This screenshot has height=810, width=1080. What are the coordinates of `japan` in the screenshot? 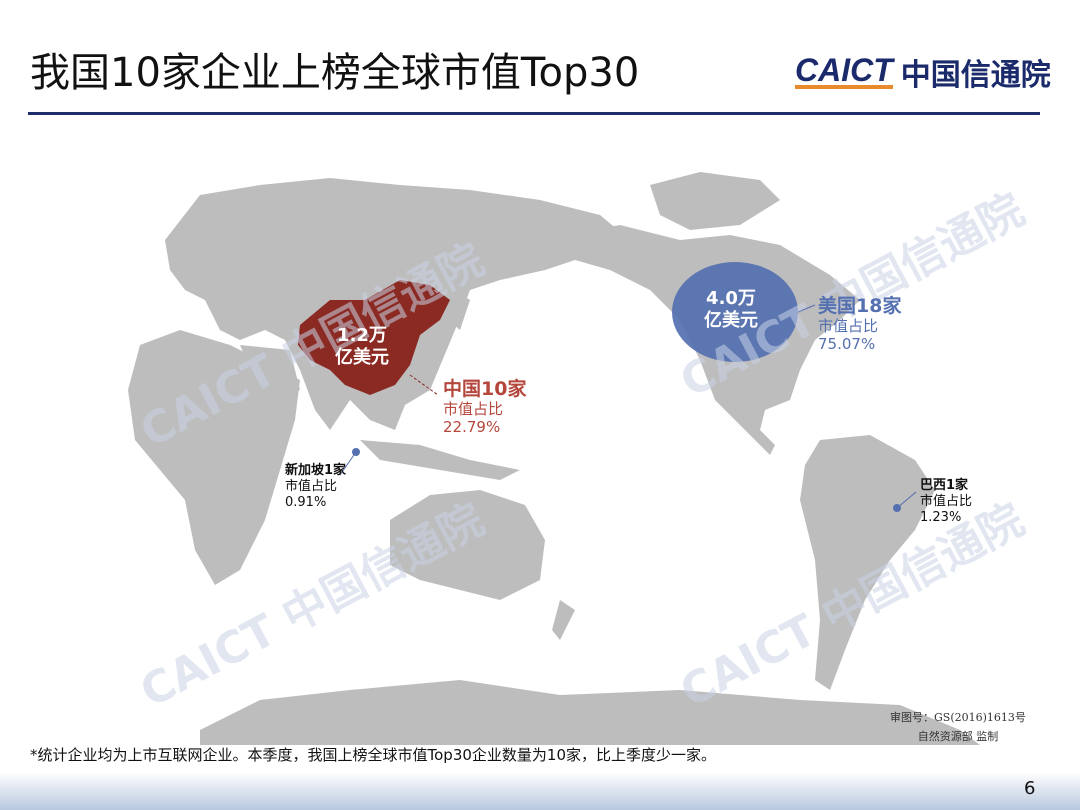 It's located at (459, 310).